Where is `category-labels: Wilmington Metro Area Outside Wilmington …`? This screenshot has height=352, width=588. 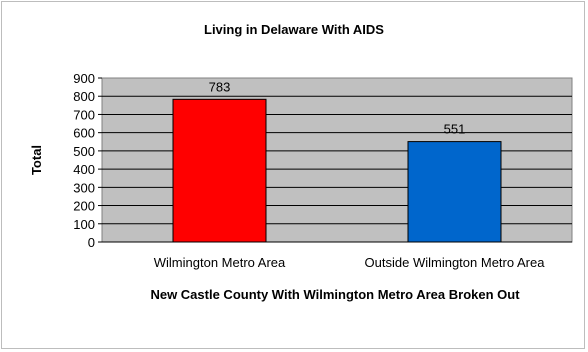
category-labels: Wilmington Metro Area Outside Wilmington … is located at coordinates (349, 262).